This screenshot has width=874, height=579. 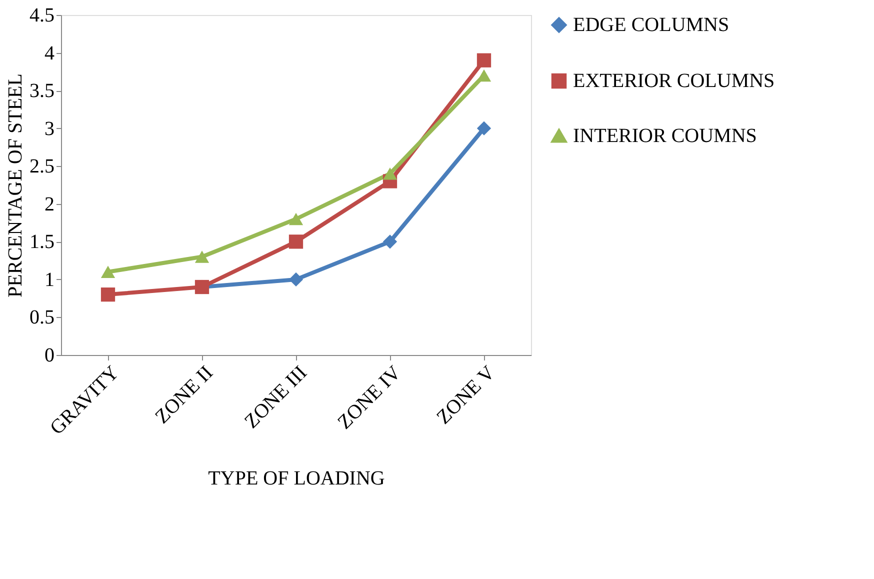 I want to click on y-tick-label: 4, so click(x=49, y=53).